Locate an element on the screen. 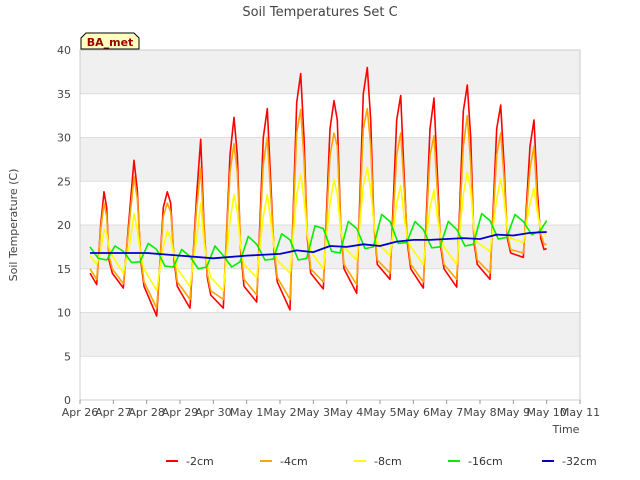  x-tick-label: May 3 is located at coordinates (313, 412).